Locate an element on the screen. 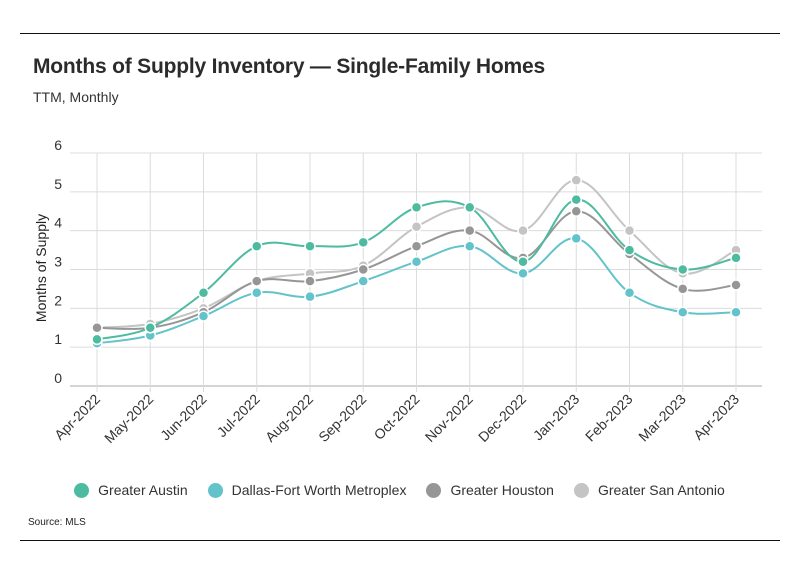  x-tick-label: Feb-2023 is located at coordinates (609, 418).